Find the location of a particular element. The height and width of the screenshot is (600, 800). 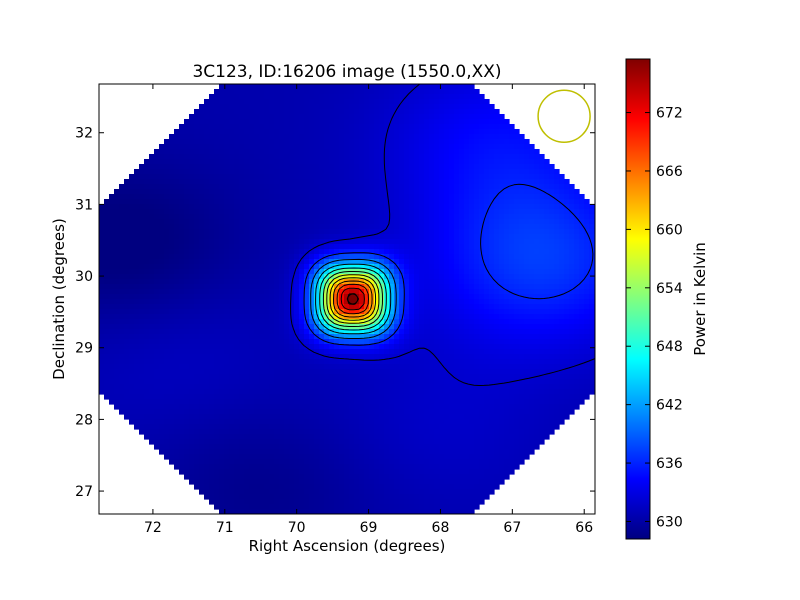

y-tick-label: 32 is located at coordinates (84, 134).